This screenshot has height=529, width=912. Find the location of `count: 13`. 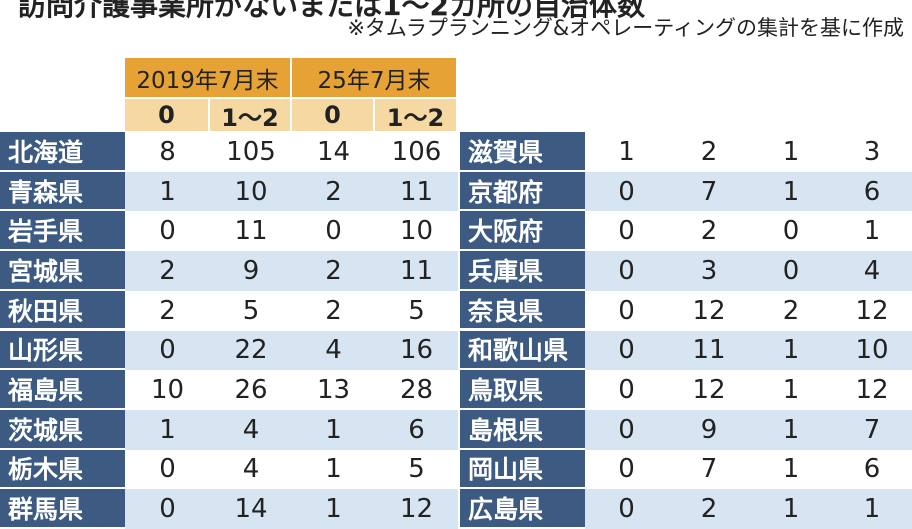

count: 13 is located at coordinates (333, 390).